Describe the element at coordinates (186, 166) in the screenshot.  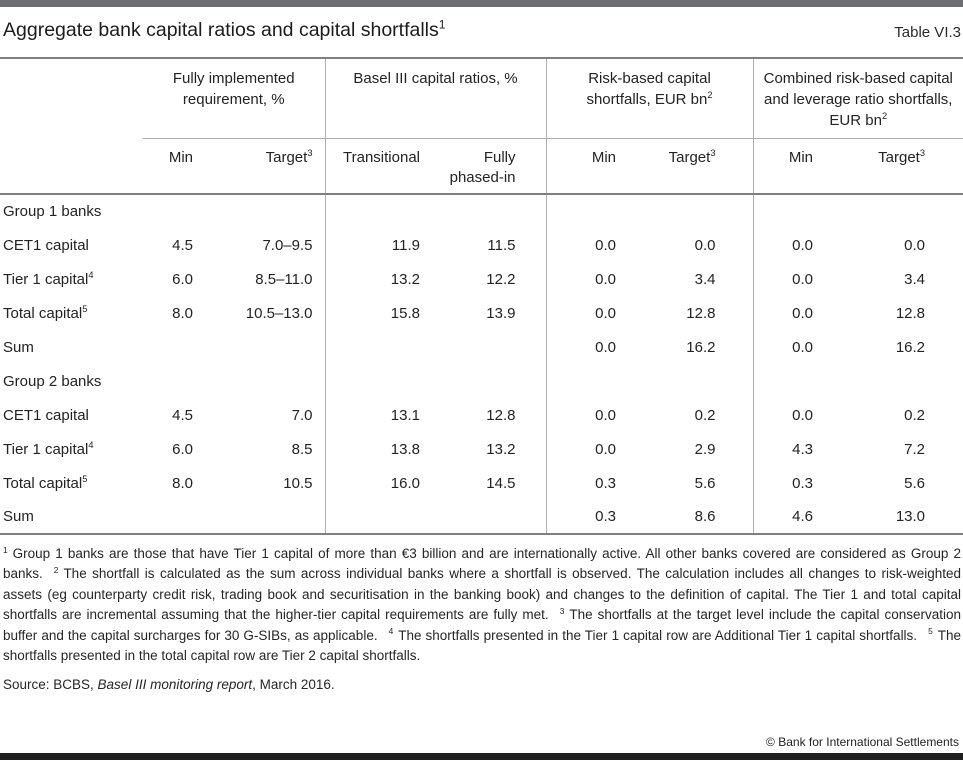
I see `col-header-min-1: Min` at that location.